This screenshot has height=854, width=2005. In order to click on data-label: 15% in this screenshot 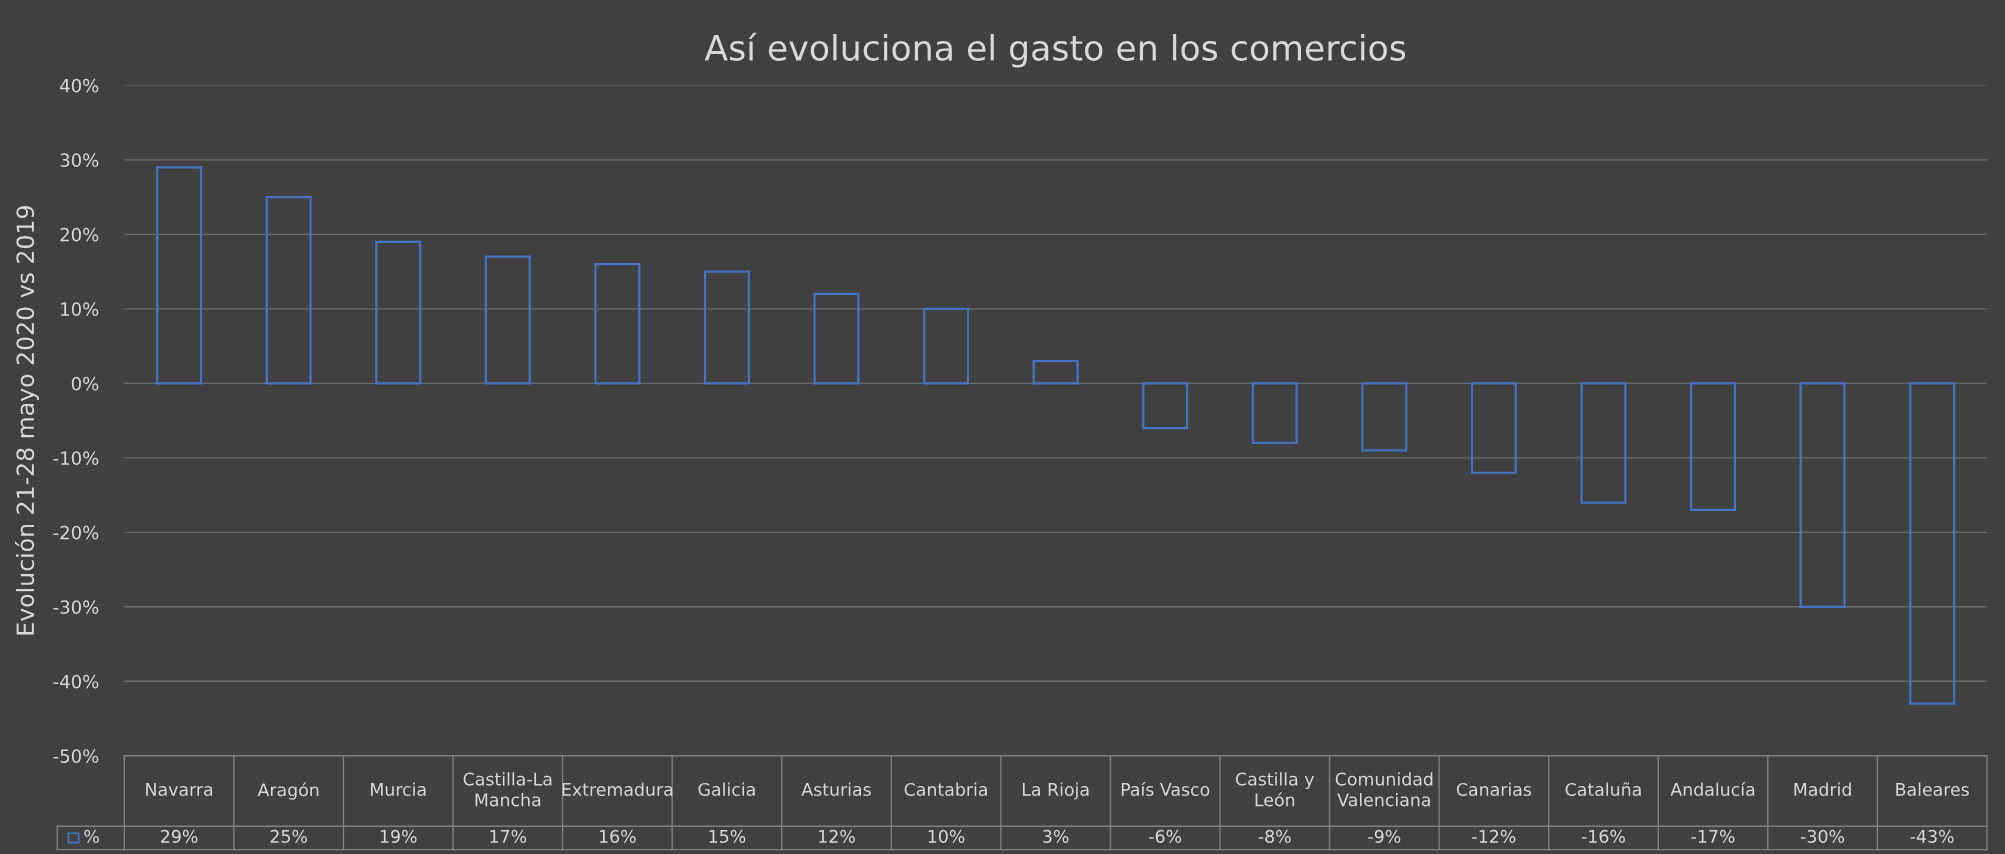, I will do `click(727, 836)`.